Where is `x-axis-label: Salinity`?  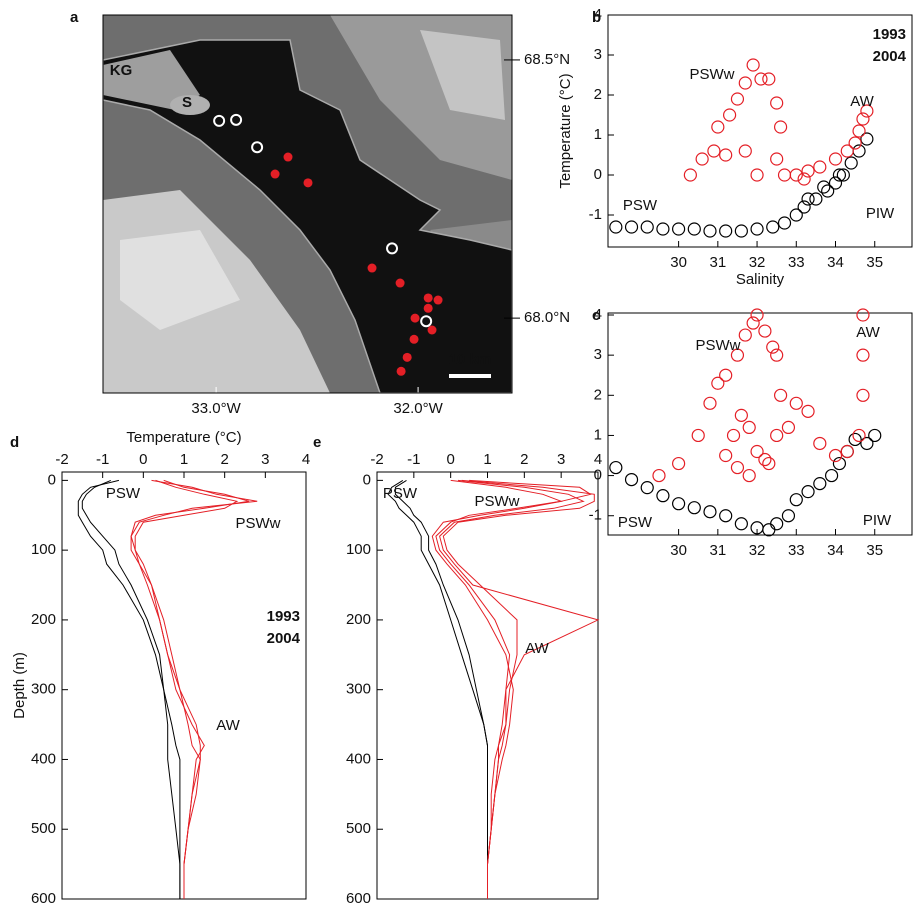 x-axis-label: Salinity is located at coordinates (760, 279).